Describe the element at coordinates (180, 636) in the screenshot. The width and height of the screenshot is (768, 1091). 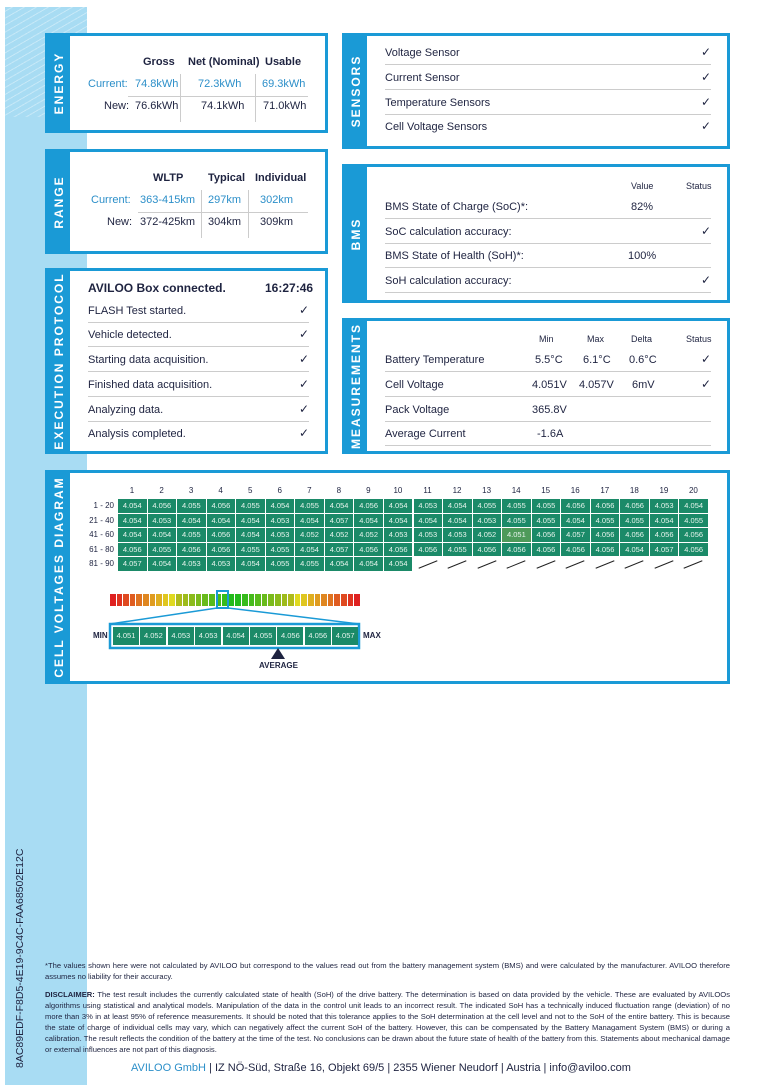
I see `scale-value: 4.053` at that location.